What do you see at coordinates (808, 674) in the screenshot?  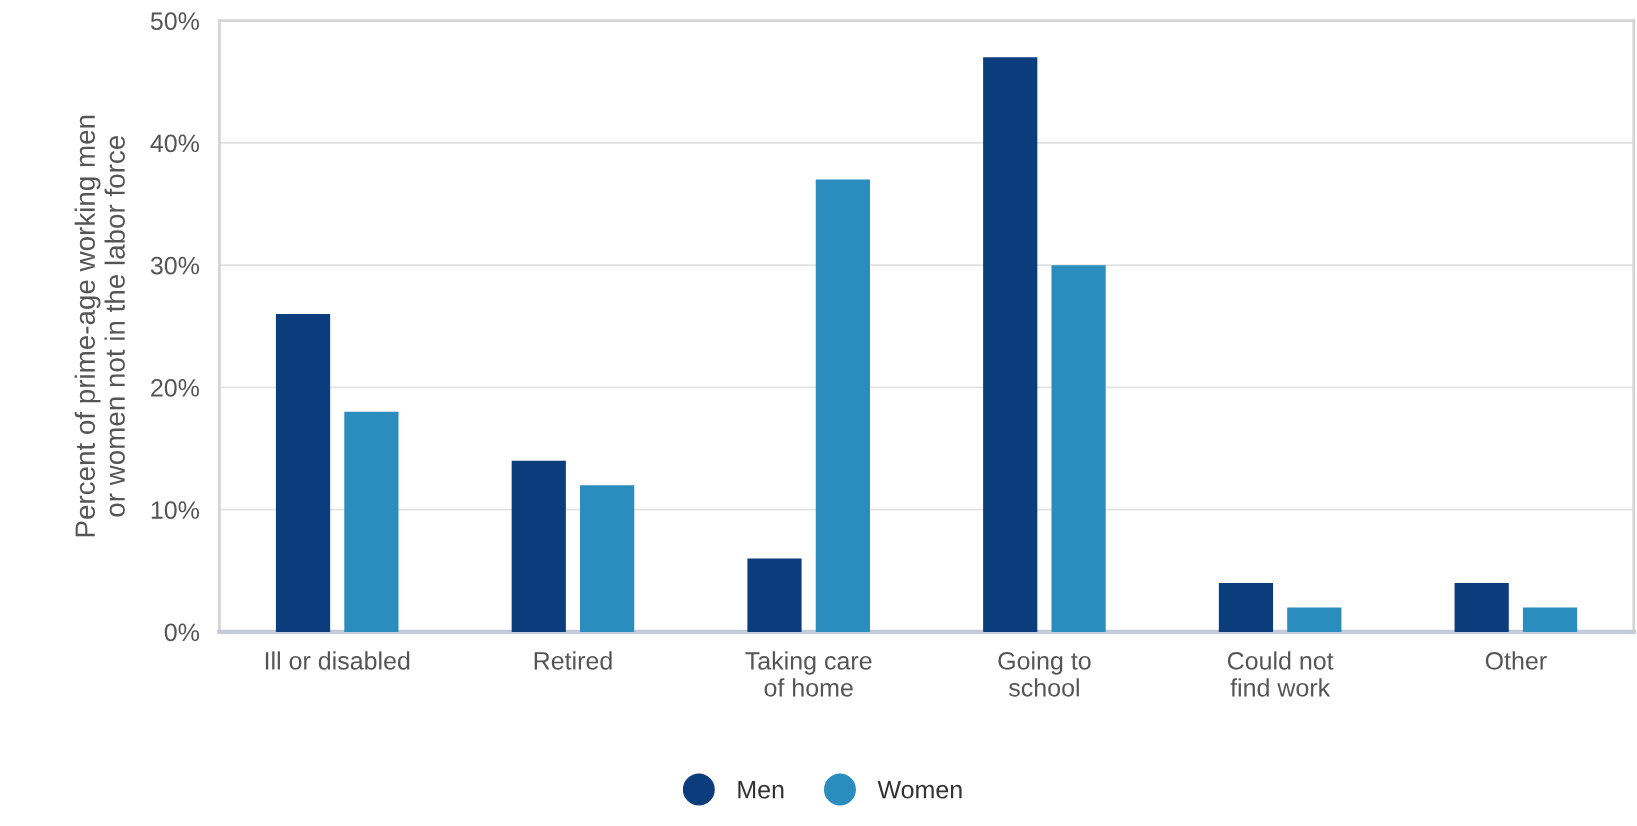 I see `x-tick-label: Taking care of home` at bounding box center [808, 674].